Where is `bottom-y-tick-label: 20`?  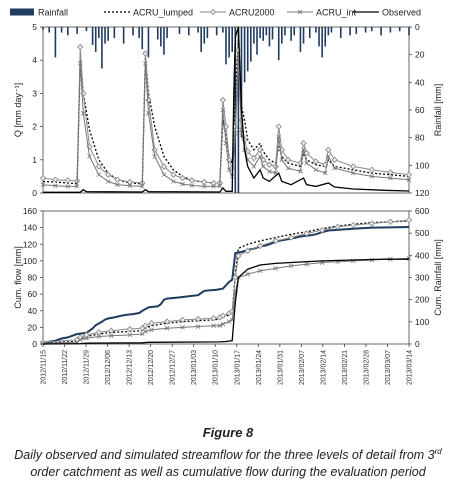 bottom-y-tick-label: 20 is located at coordinates (33, 327).